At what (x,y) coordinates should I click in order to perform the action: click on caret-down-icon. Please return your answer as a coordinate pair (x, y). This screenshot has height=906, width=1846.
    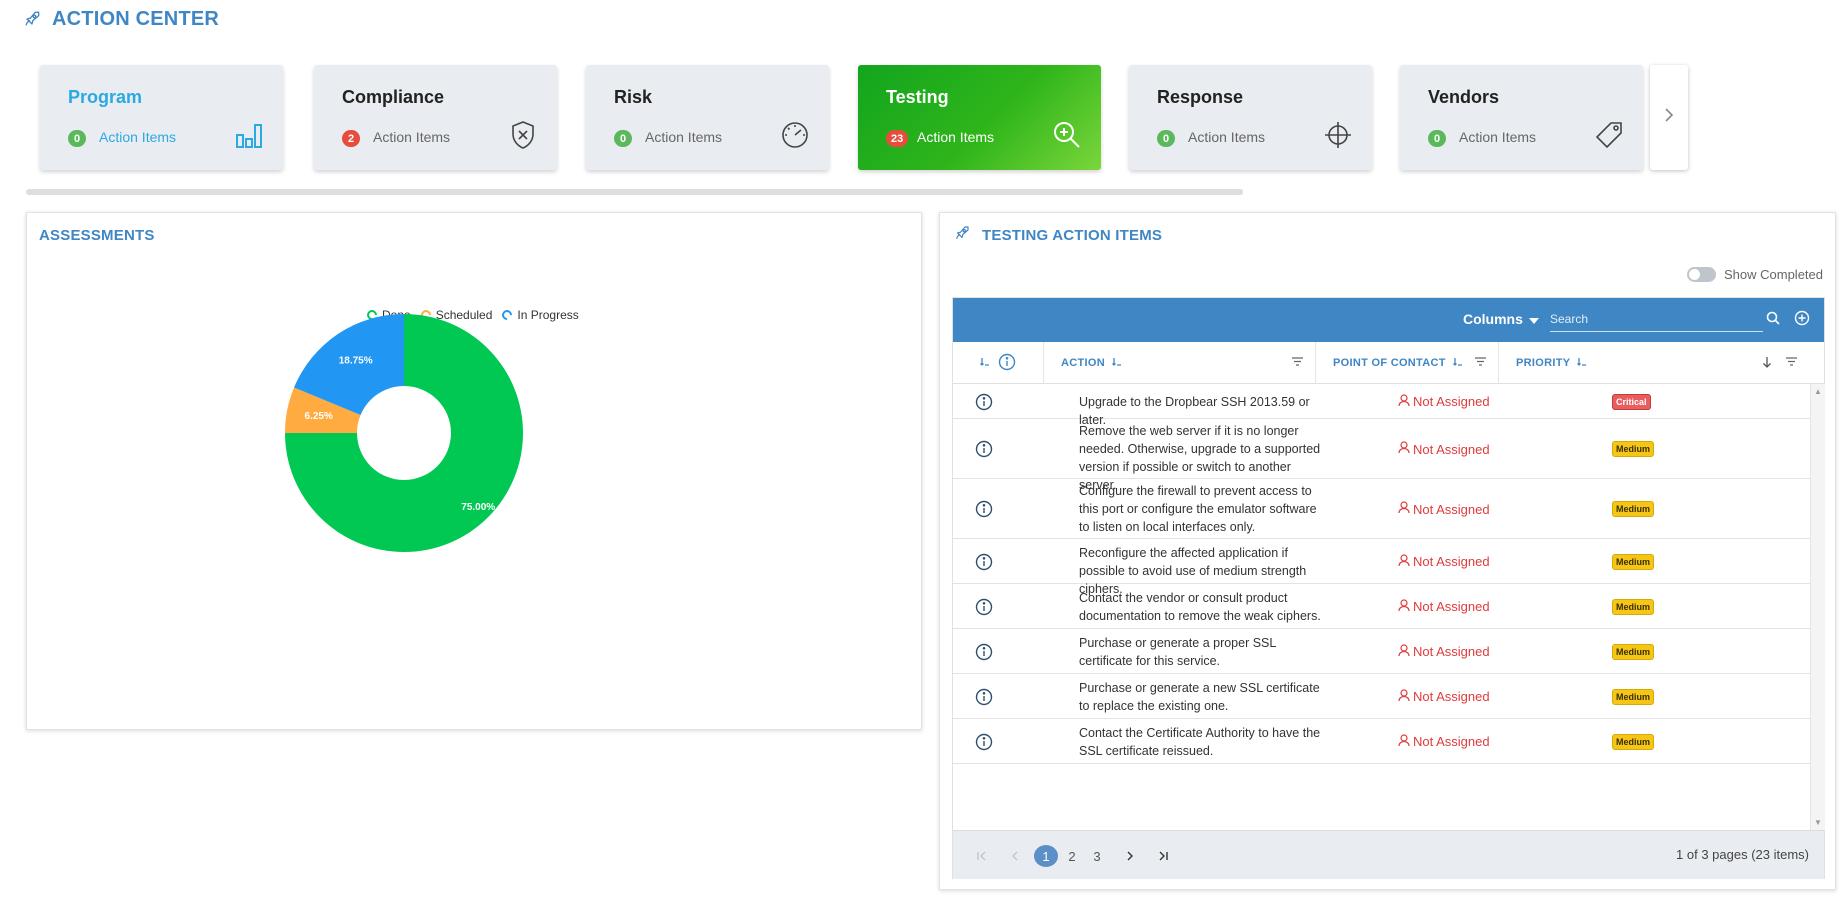
    Looking at the image, I should click on (1533, 319).